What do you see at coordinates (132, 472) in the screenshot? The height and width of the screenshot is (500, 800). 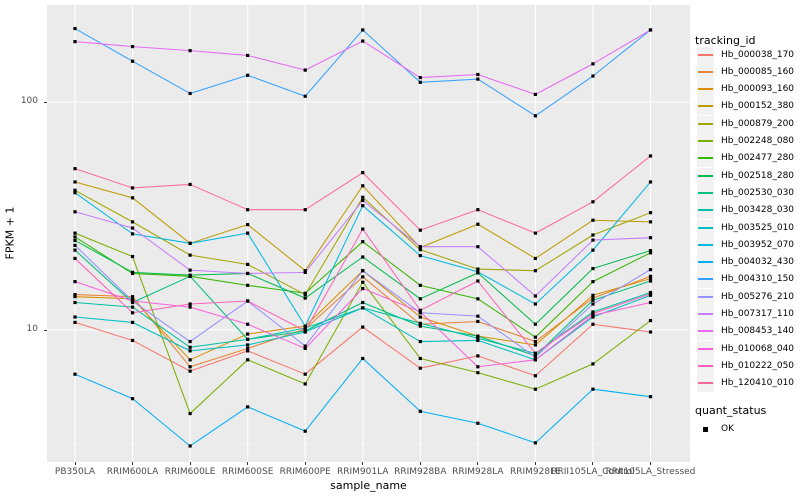 I see `x-tick-label: RRIM600LA` at bounding box center [132, 472].